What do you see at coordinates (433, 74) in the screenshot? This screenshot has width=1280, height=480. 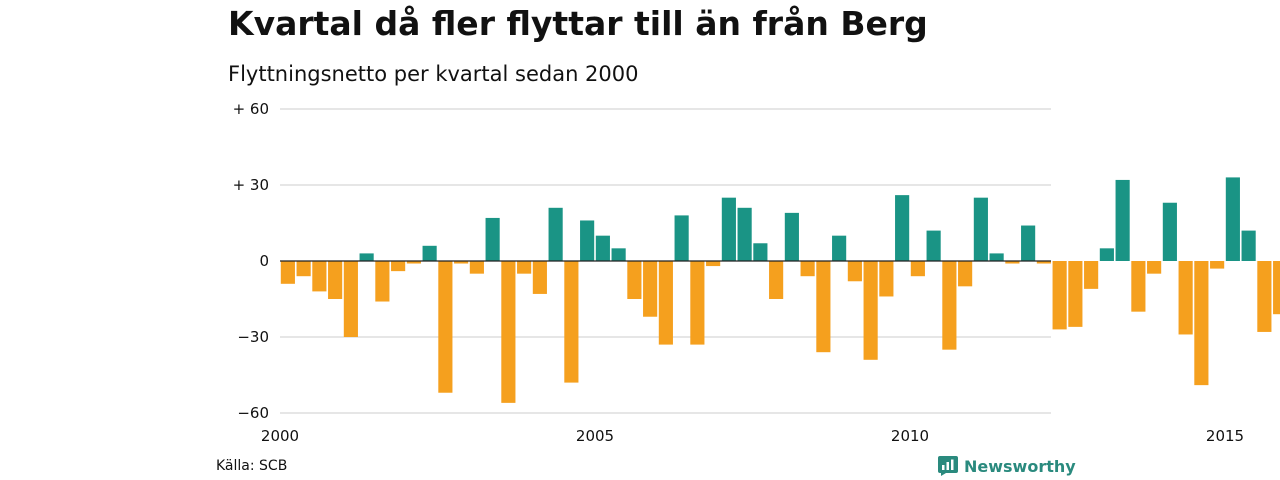 I see `chart-subtitle: Flyttningsnetto per kvartal sedan 2000` at bounding box center [433, 74].